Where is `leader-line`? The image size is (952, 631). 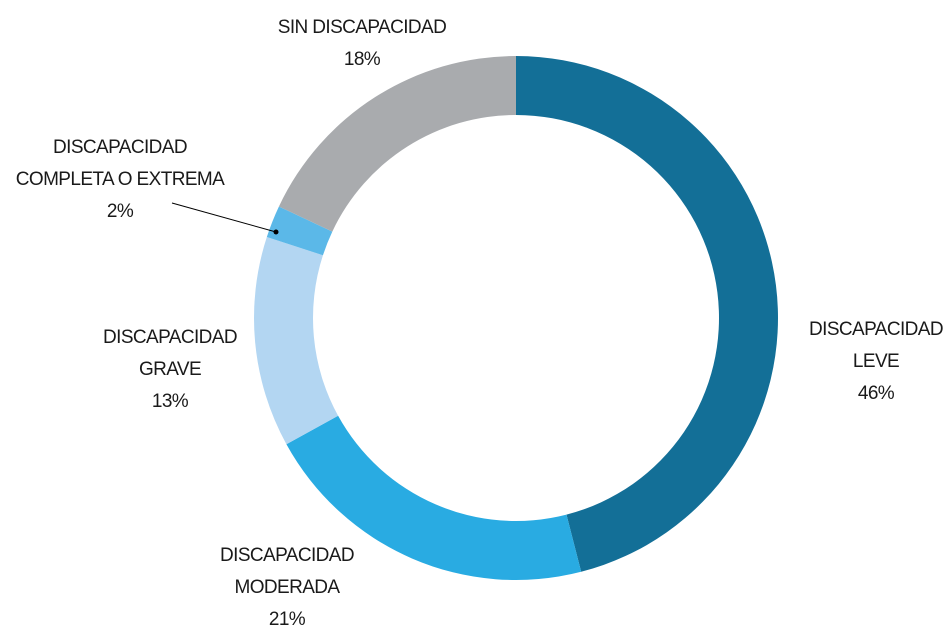
leader-line is located at coordinates (224, 217).